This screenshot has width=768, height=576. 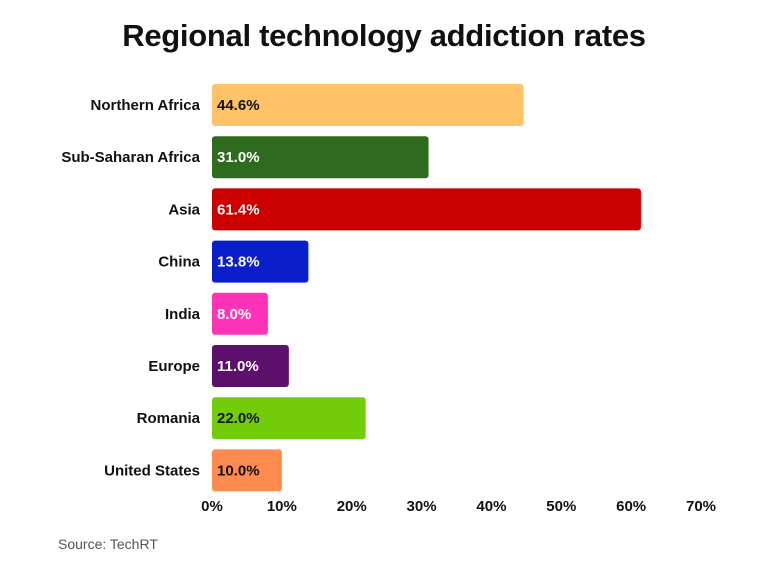 I want to click on value-label: 11.0%, so click(x=238, y=366).